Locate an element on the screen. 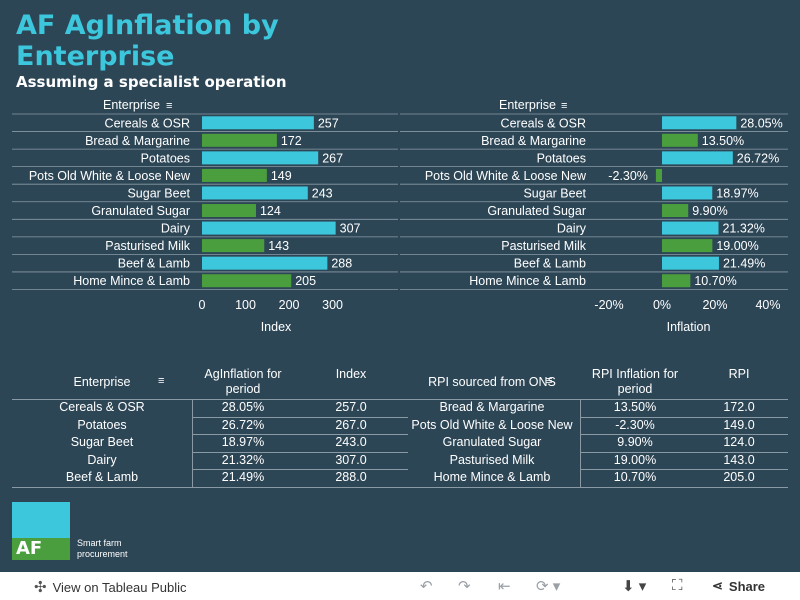 Image resolution: width=800 pixels, height=600 pixels. table-cell: 205.0 is located at coordinates (739, 477).